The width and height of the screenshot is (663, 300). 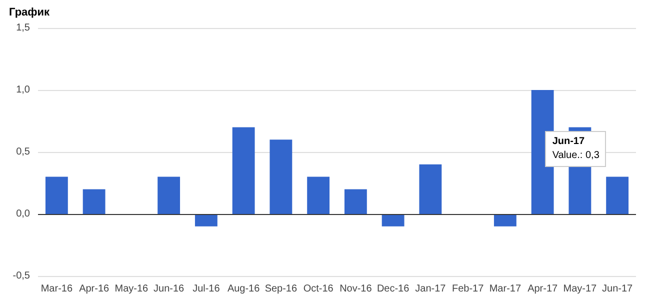 What do you see at coordinates (206, 289) in the screenshot?
I see `x-tick-label: Jul-16` at bounding box center [206, 289].